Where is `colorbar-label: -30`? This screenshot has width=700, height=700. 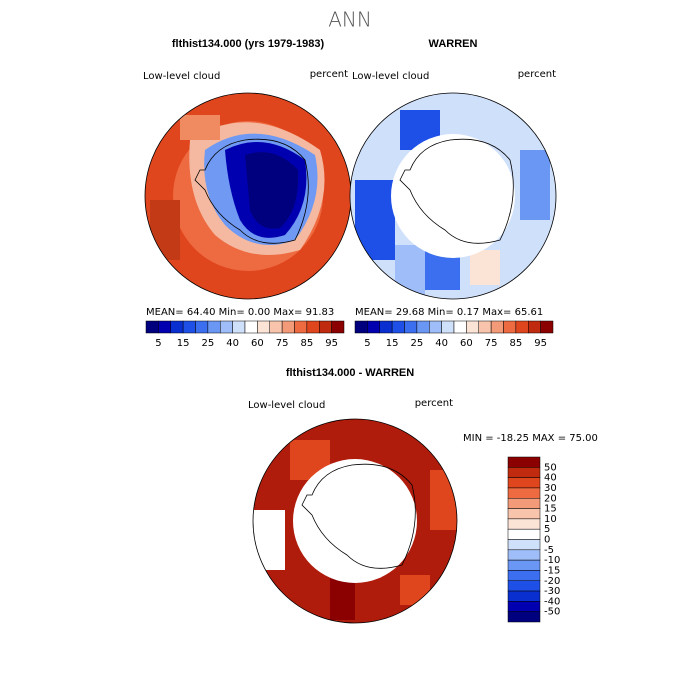
colorbar-label: -30 is located at coordinates (552, 591).